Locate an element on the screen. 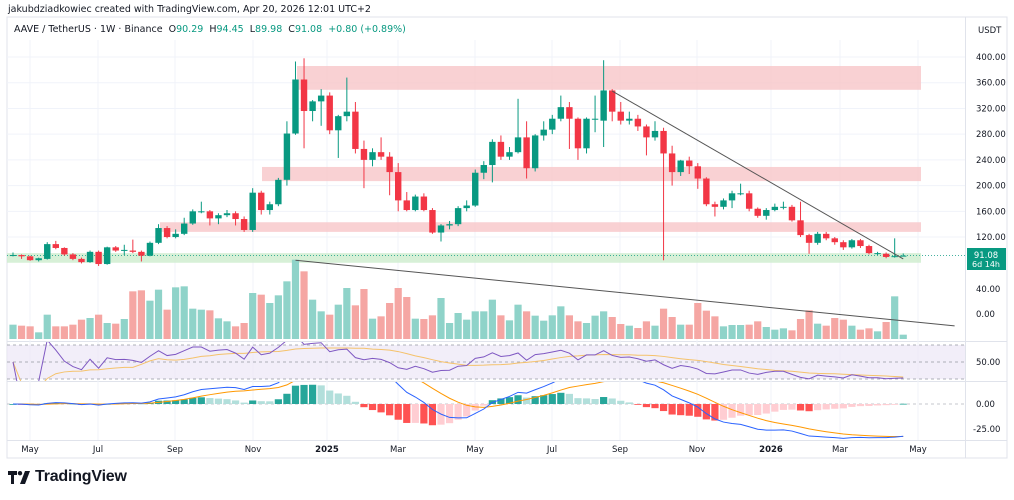  price-tick: 160.00 is located at coordinates (991, 212).